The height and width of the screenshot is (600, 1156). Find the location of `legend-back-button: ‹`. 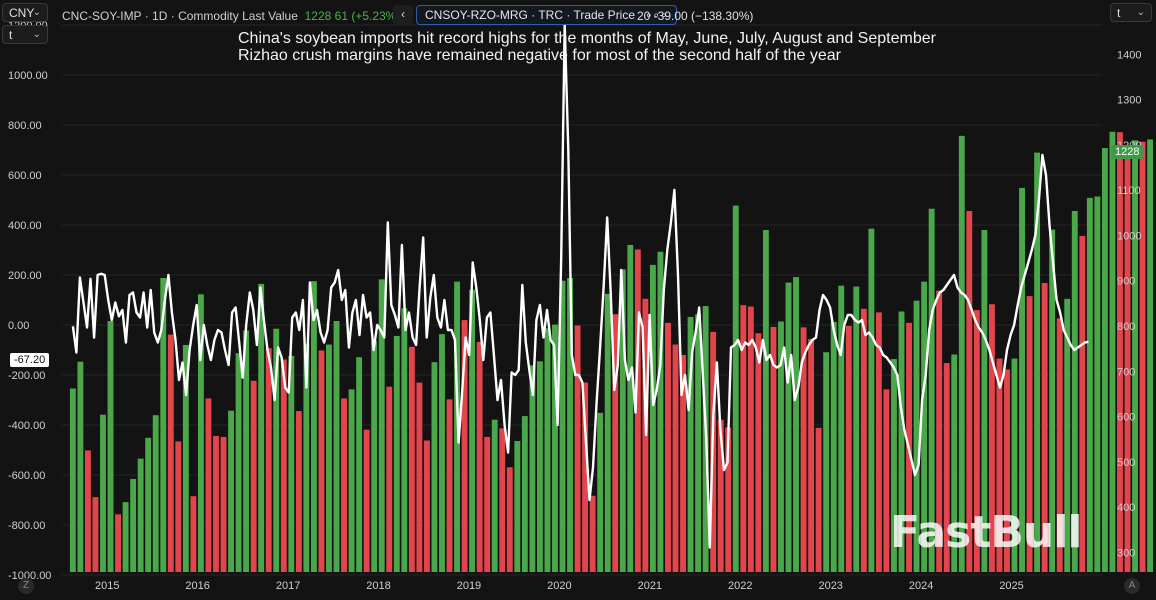

legend-back-button: ‹ is located at coordinates (403, 15).